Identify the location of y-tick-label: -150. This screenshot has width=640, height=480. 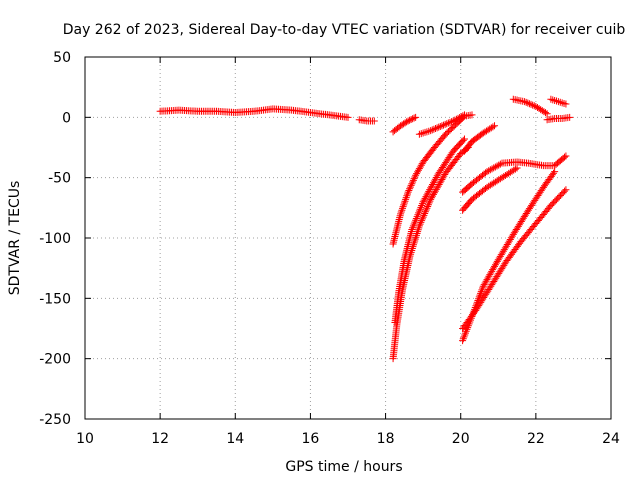
(55, 299).